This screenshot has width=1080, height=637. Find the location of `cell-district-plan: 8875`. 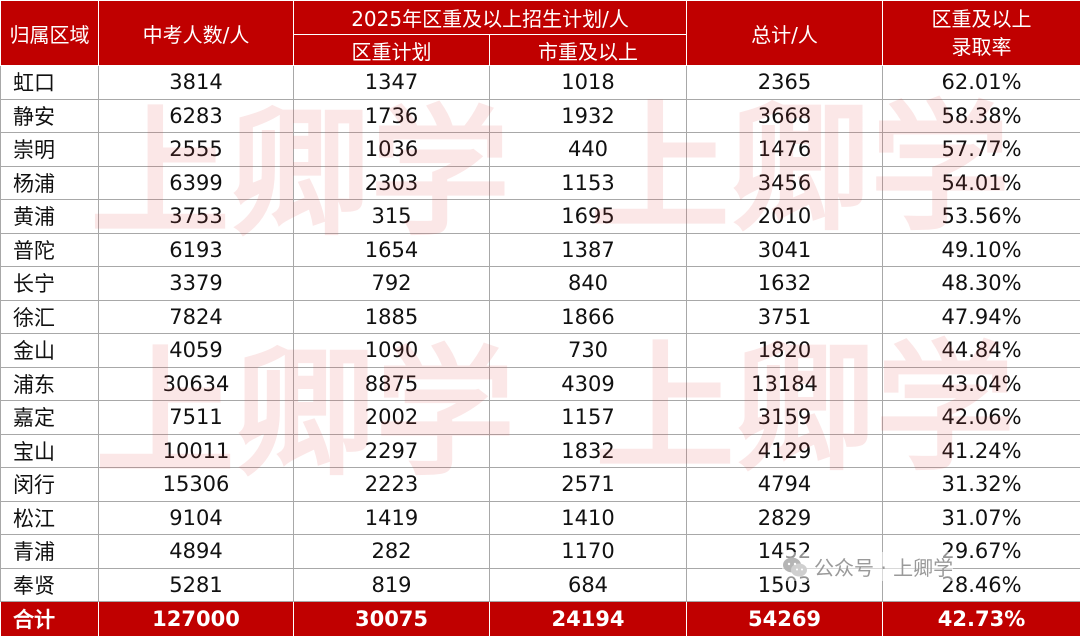

cell-district-plan: 8875 is located at coordinates (392, 384).